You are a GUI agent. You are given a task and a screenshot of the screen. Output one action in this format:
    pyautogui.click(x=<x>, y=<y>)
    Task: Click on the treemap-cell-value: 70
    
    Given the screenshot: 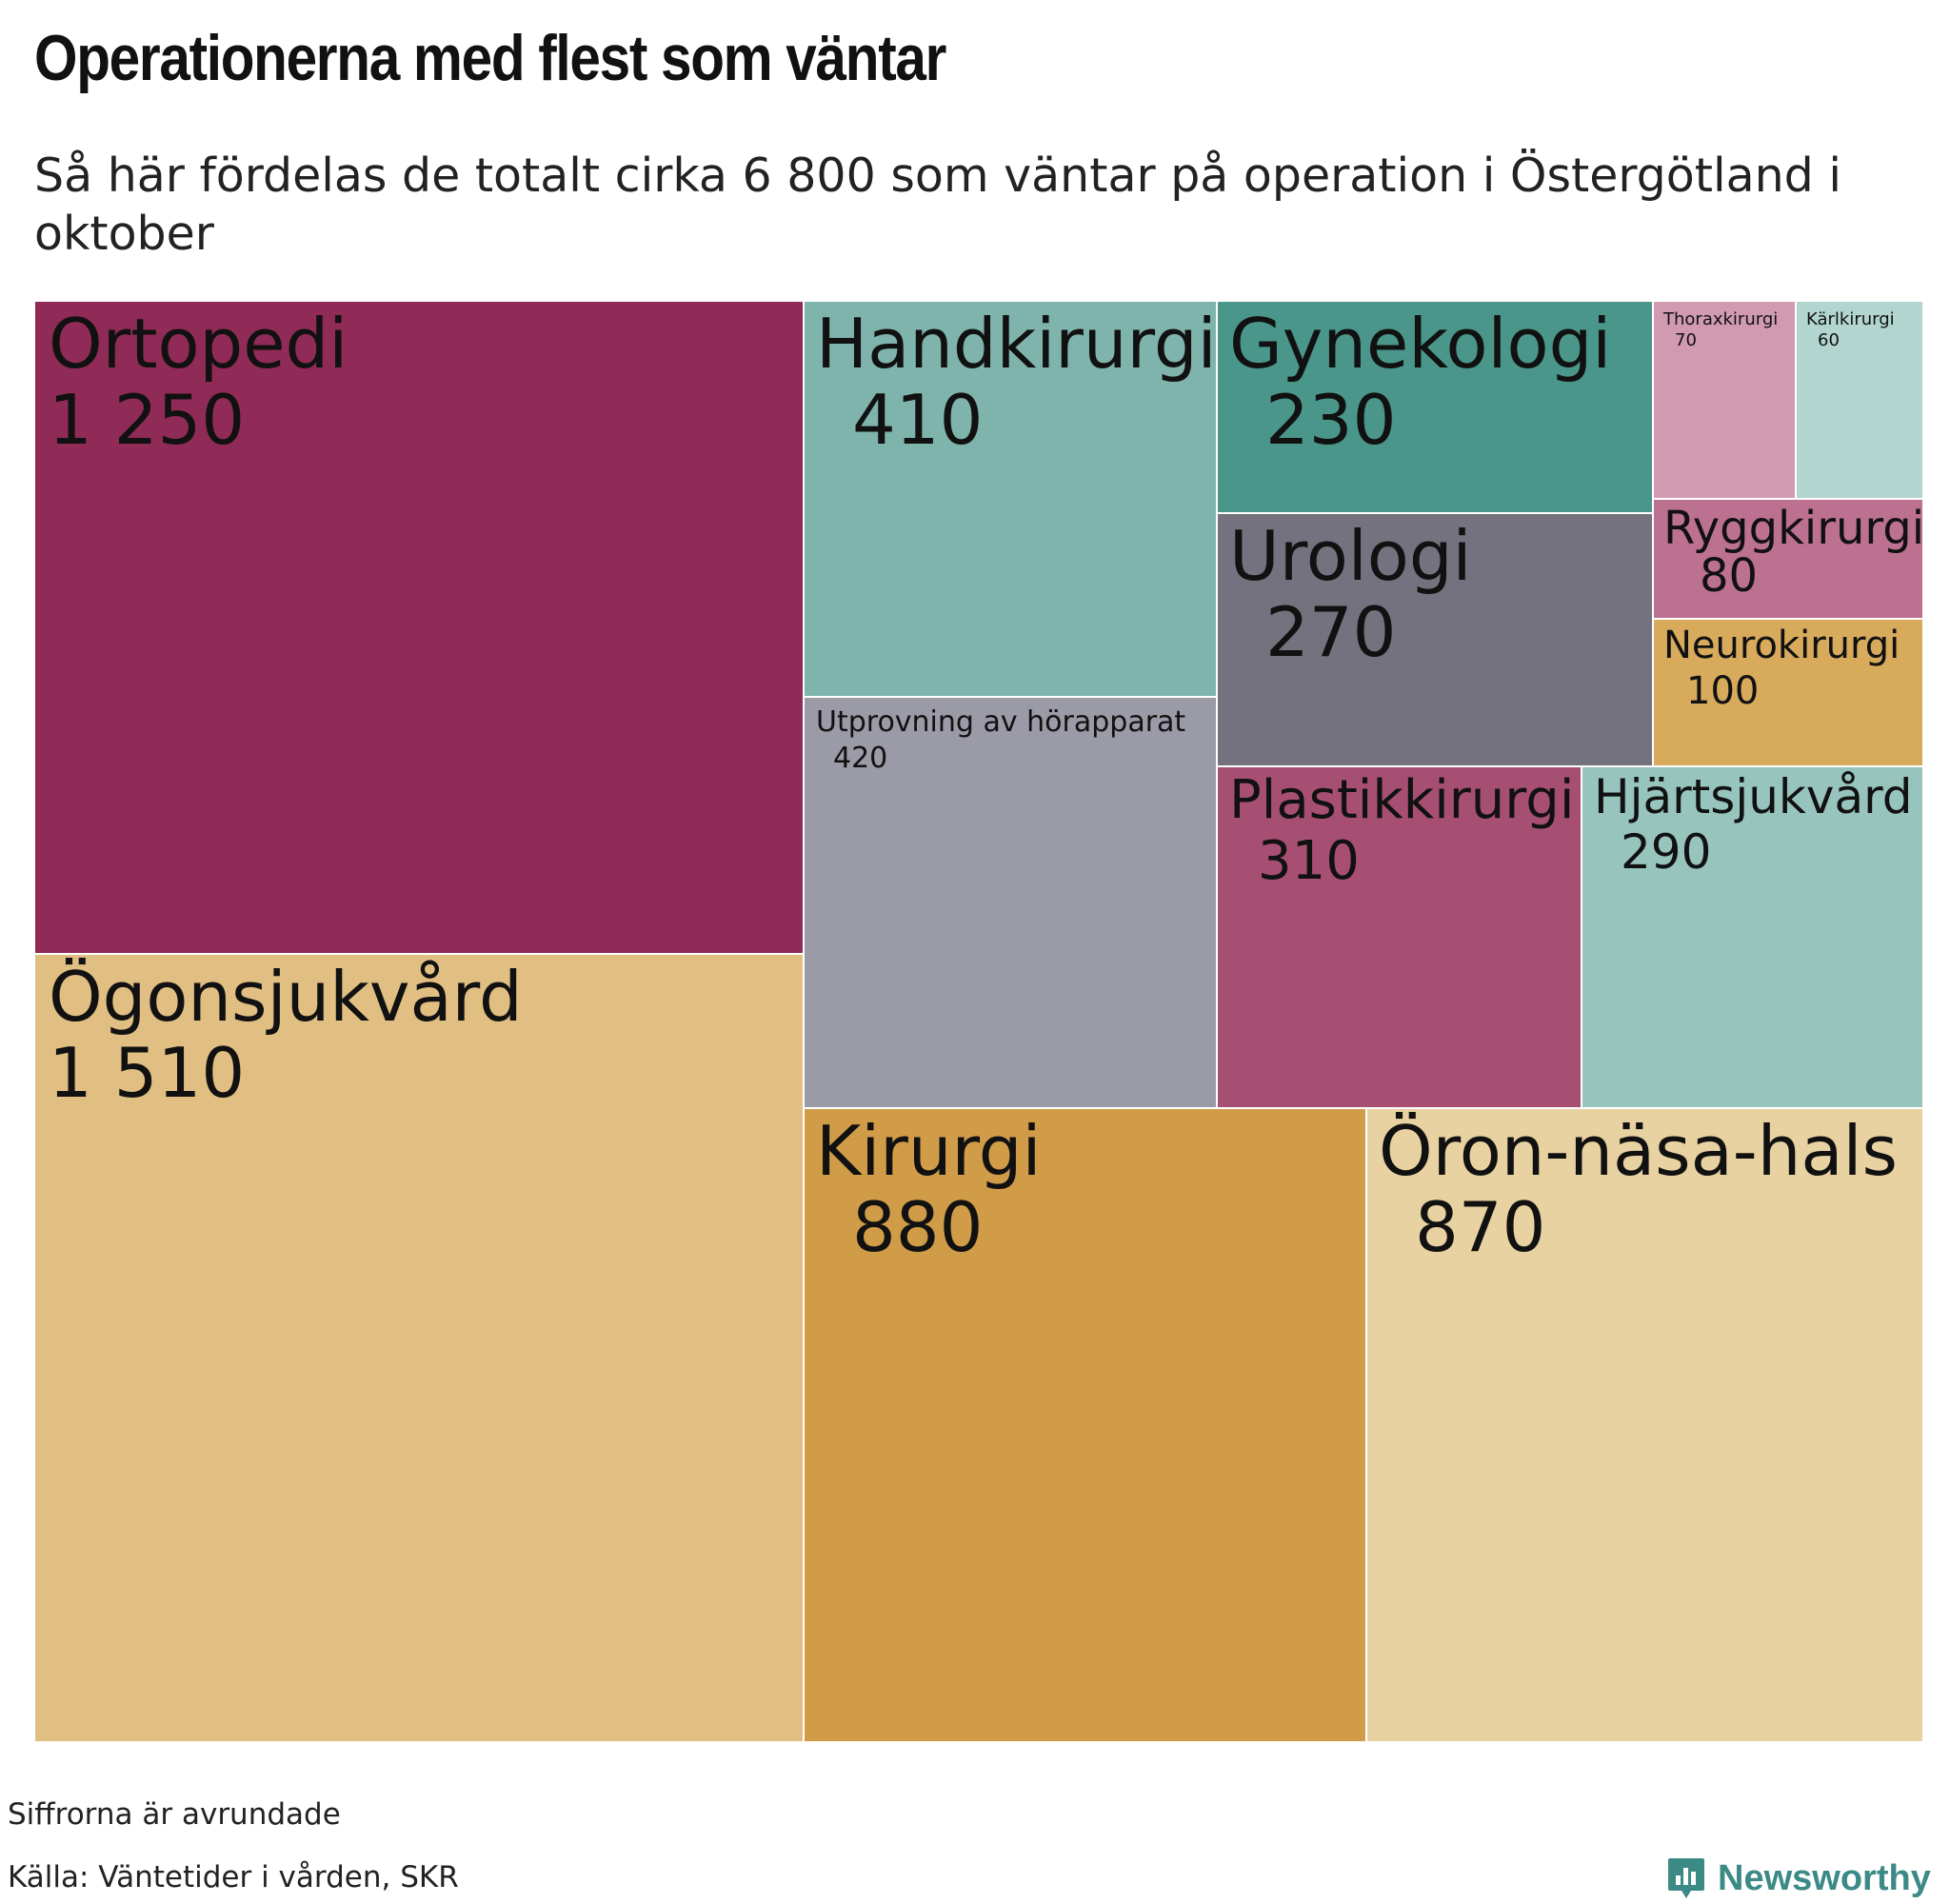 What is the action you would take?
    pyautogui.click(x=1686, y=340)
    